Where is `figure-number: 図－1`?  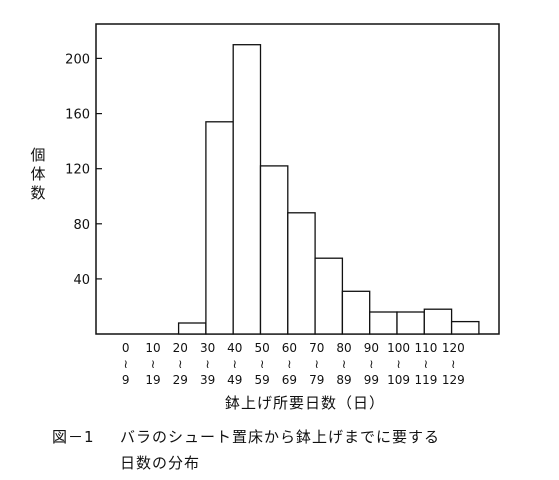 figure-number: 図－1 is located at coordinates (73, 437).